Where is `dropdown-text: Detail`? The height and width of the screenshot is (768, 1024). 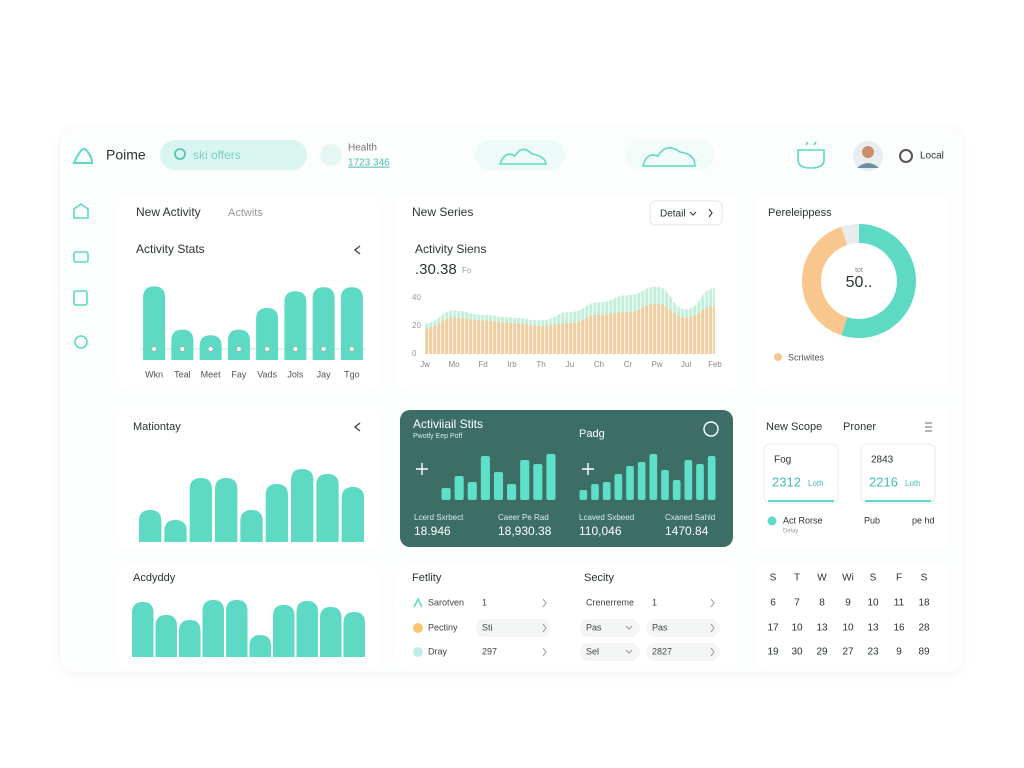 dropdown-text: Detail is located at coordinates (673, 214).